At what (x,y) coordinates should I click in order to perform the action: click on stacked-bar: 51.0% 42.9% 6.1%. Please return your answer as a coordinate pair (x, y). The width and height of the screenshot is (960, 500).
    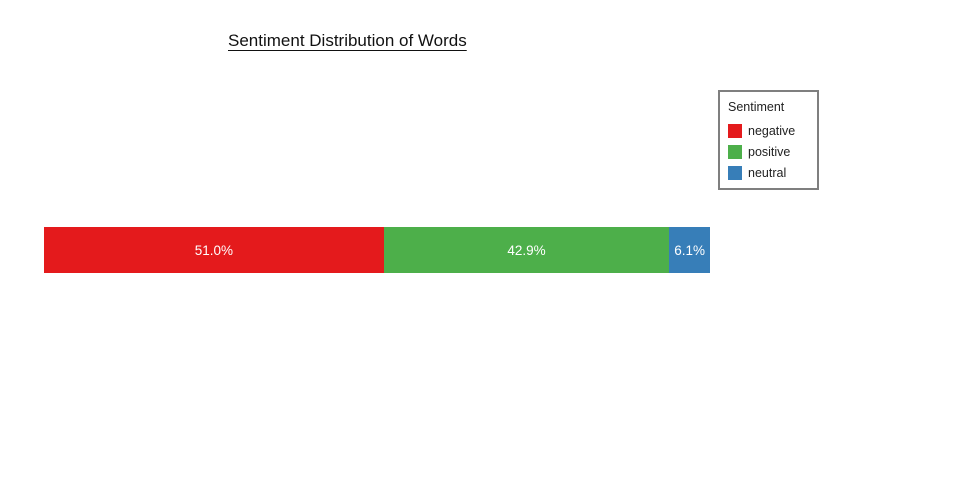
    Looking at the image, I should click on (377, 250).